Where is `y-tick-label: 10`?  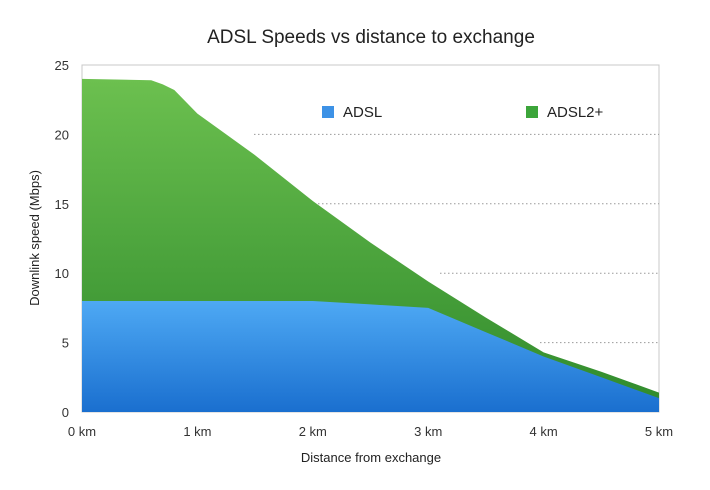 y-tick-label: 10 is located at coordinates (62, 273).